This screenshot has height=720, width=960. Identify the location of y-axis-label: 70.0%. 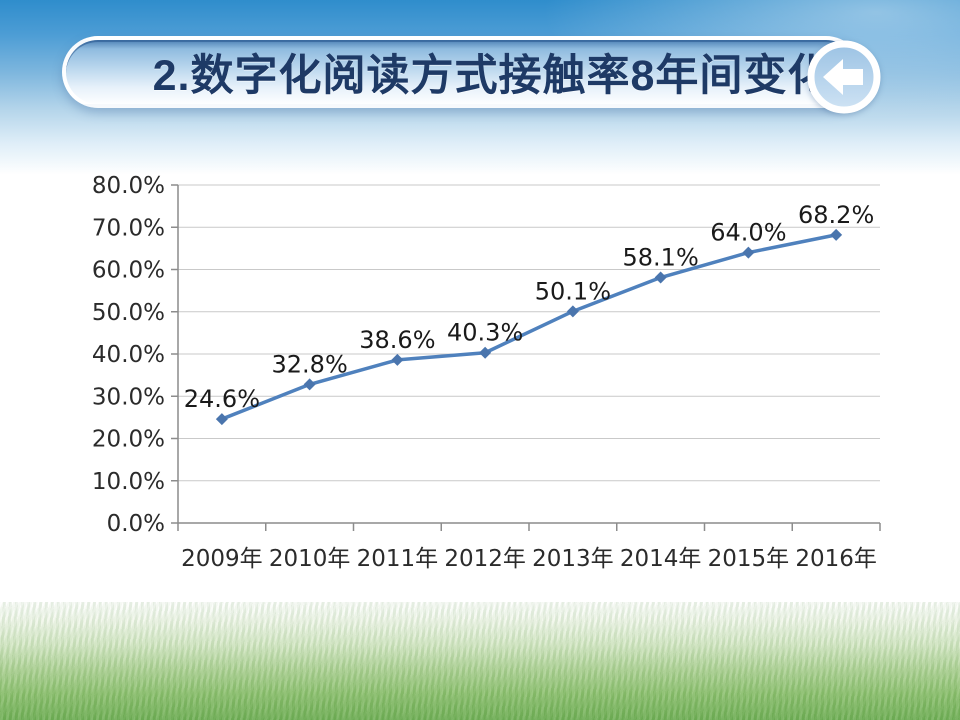
(128, 228).